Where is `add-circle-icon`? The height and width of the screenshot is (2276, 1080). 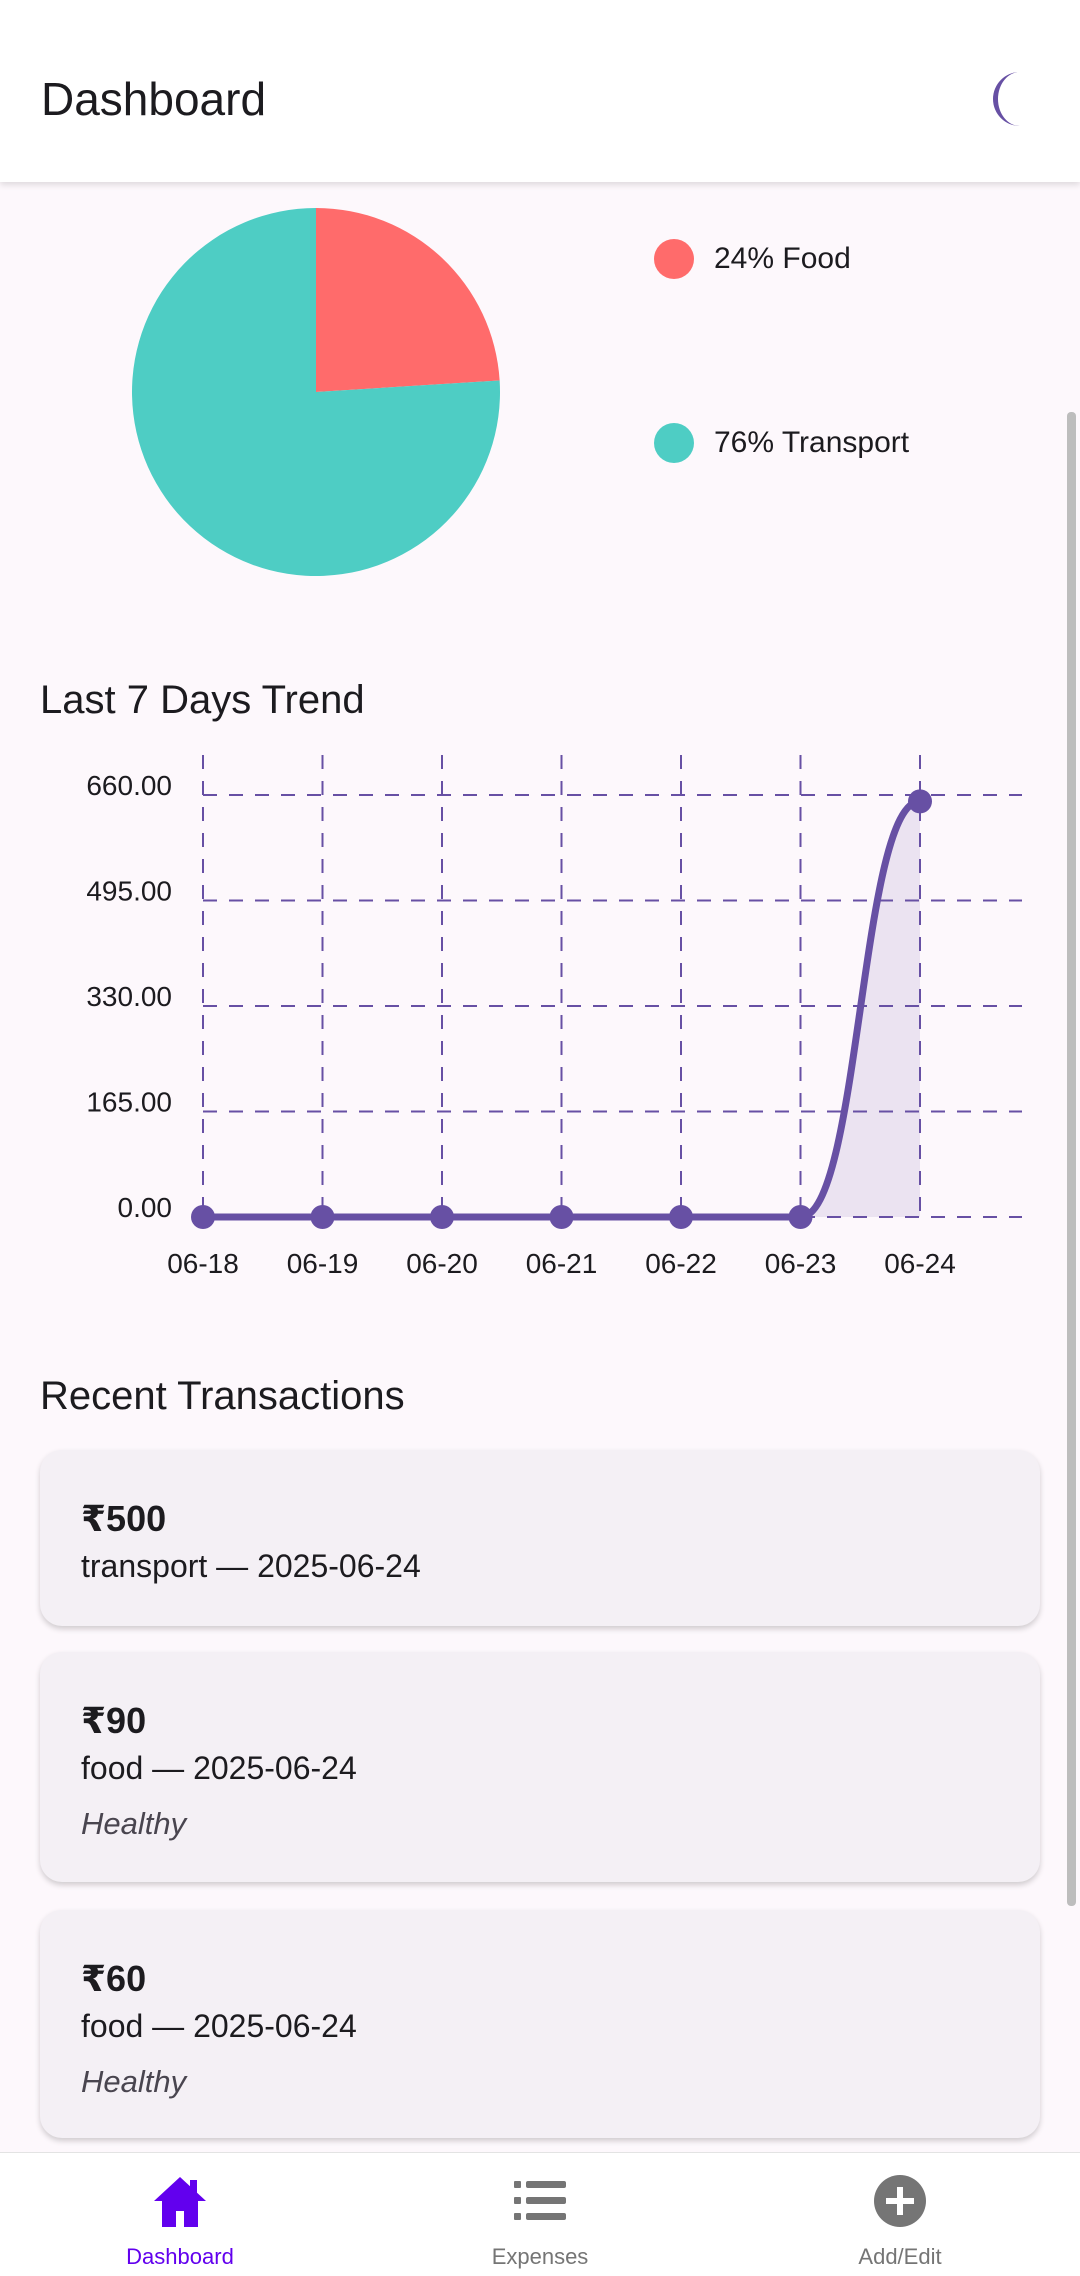
add-circle-icon is located at coordinates (900, 2201).